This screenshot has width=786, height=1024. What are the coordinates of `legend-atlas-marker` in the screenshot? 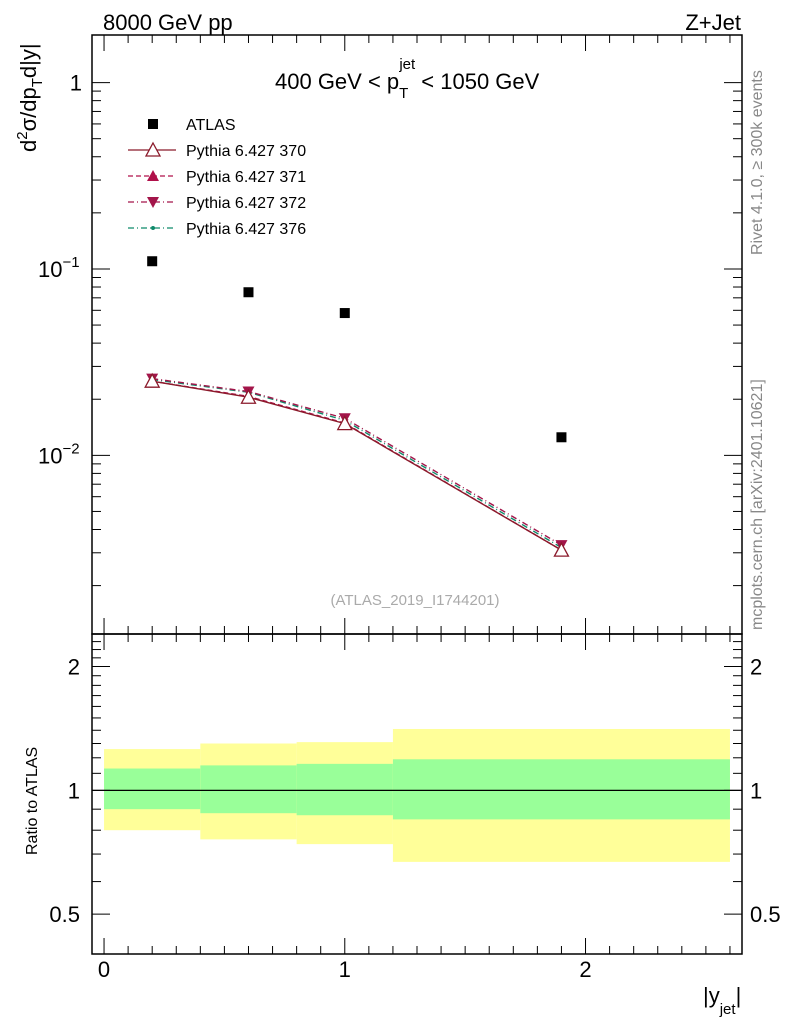 It's located at (153, 124).